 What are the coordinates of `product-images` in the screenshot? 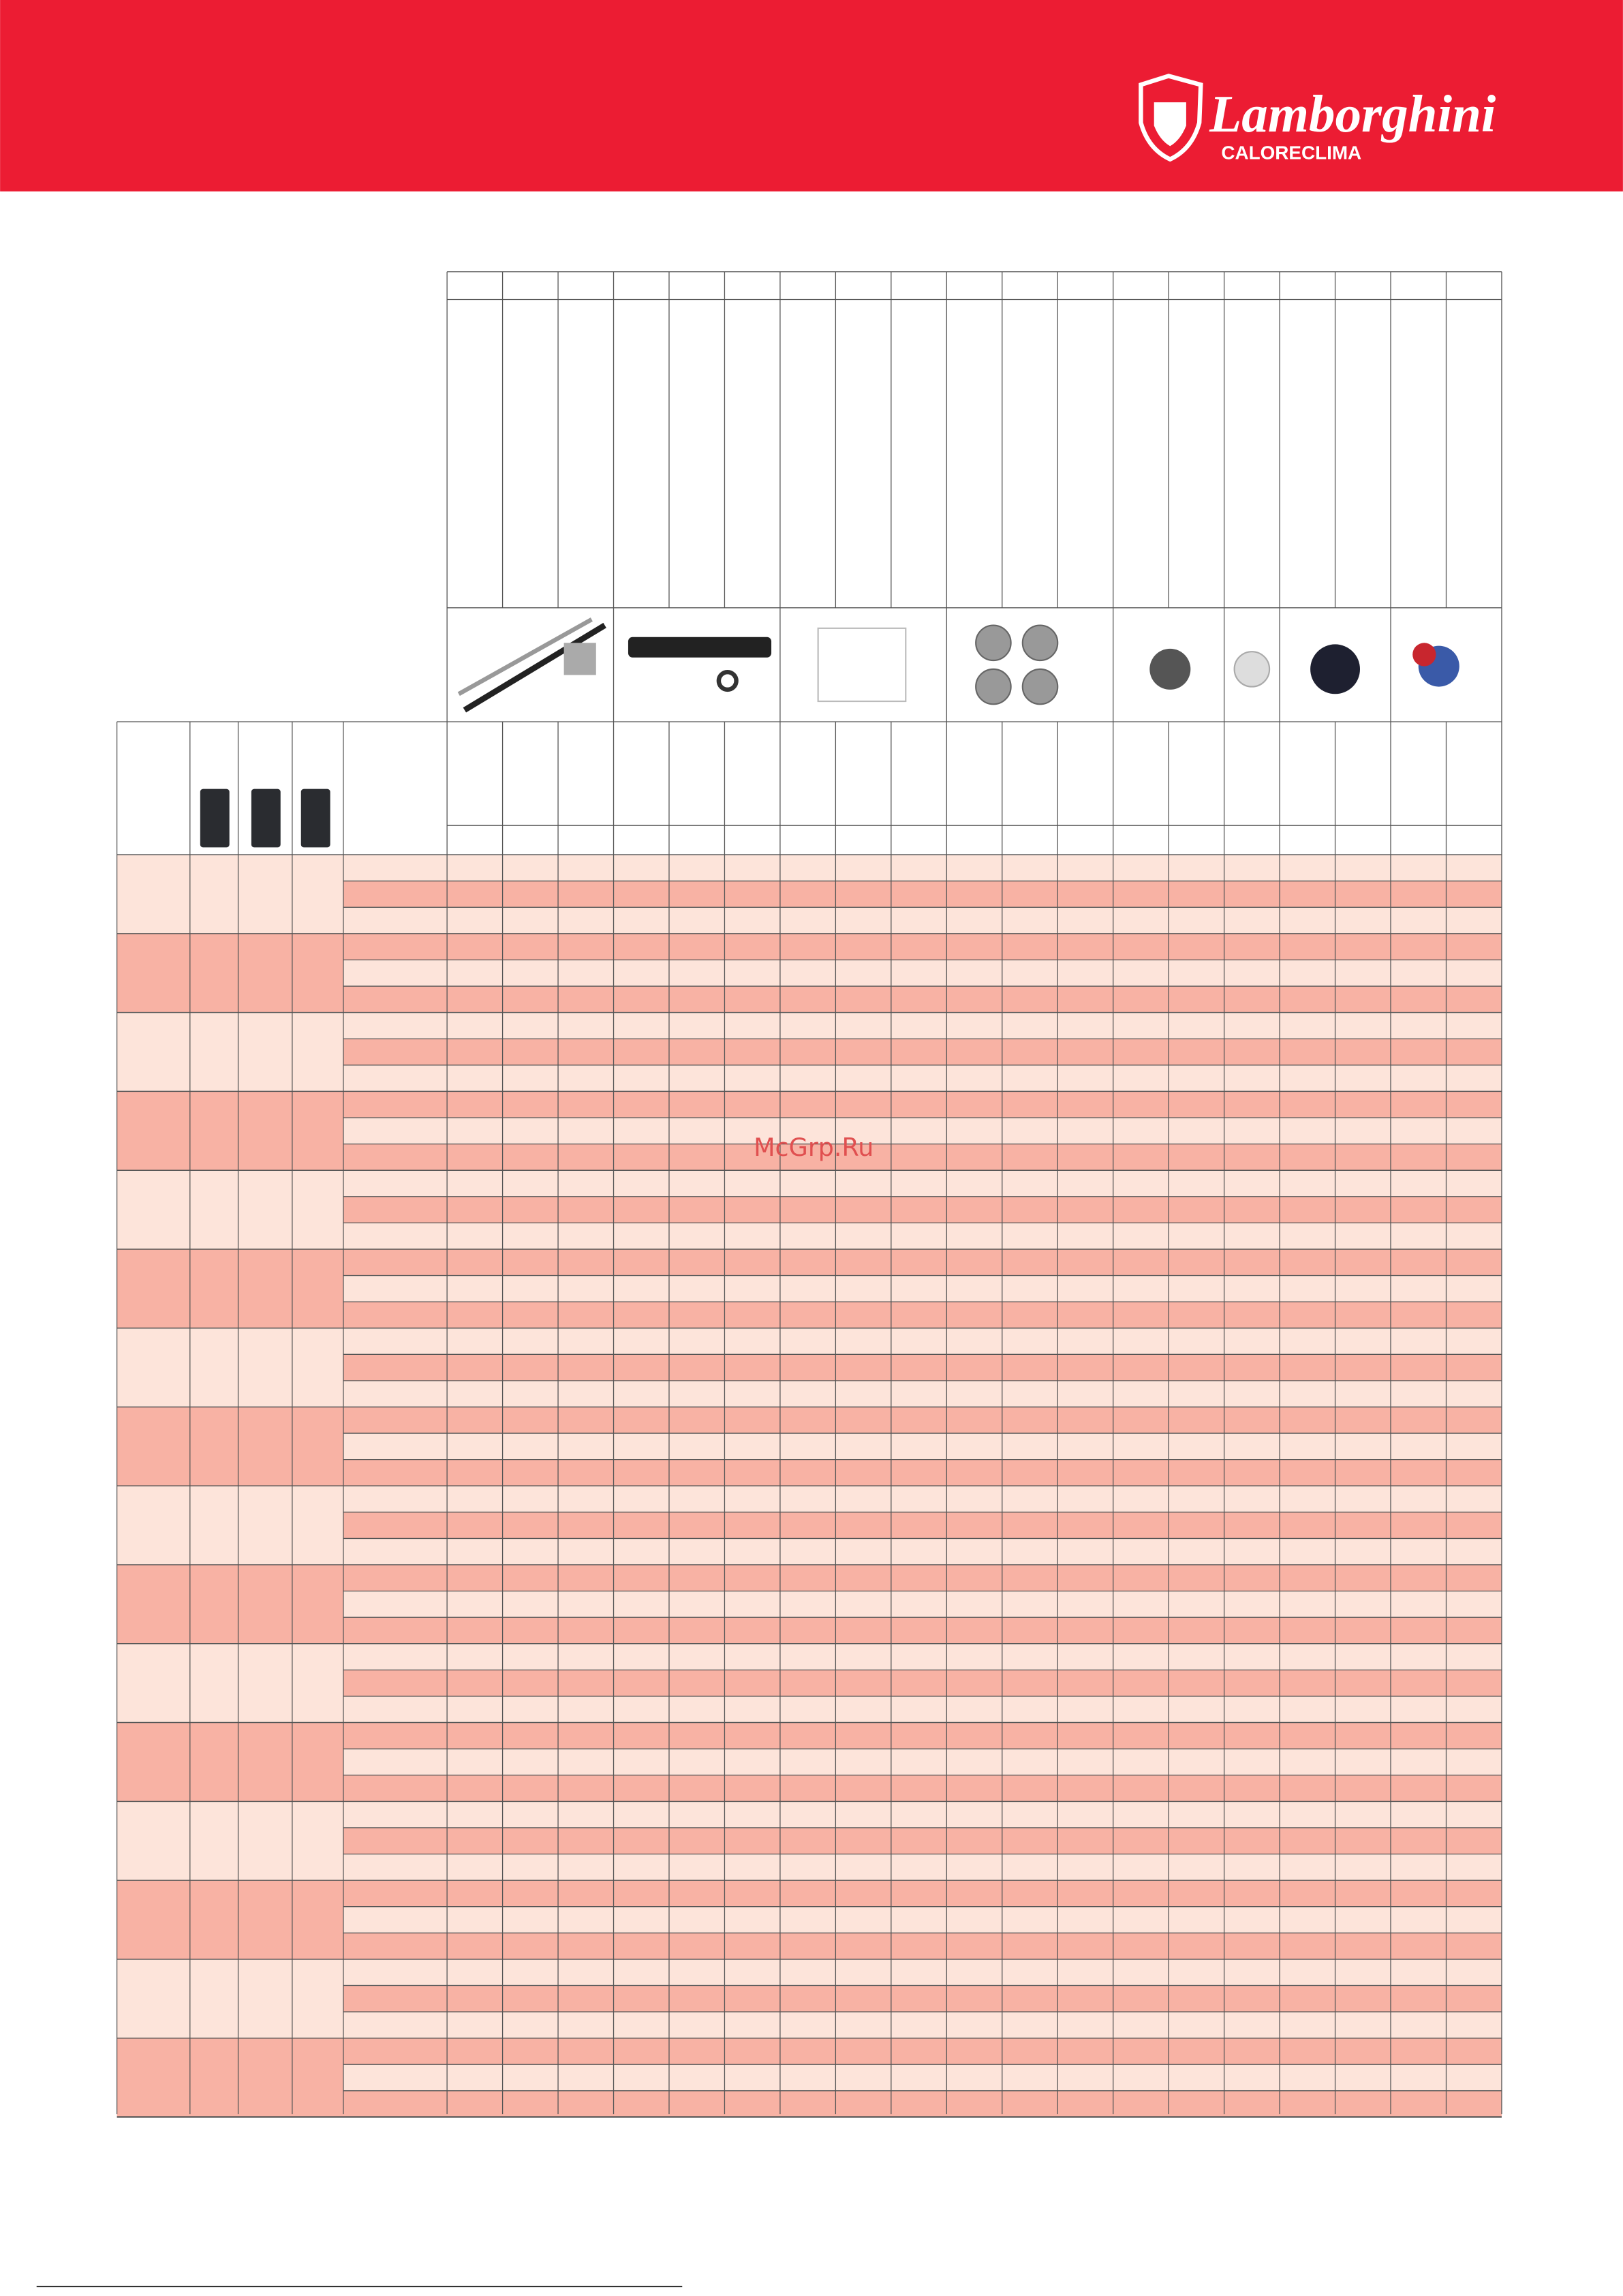 It's located at (958, 665).